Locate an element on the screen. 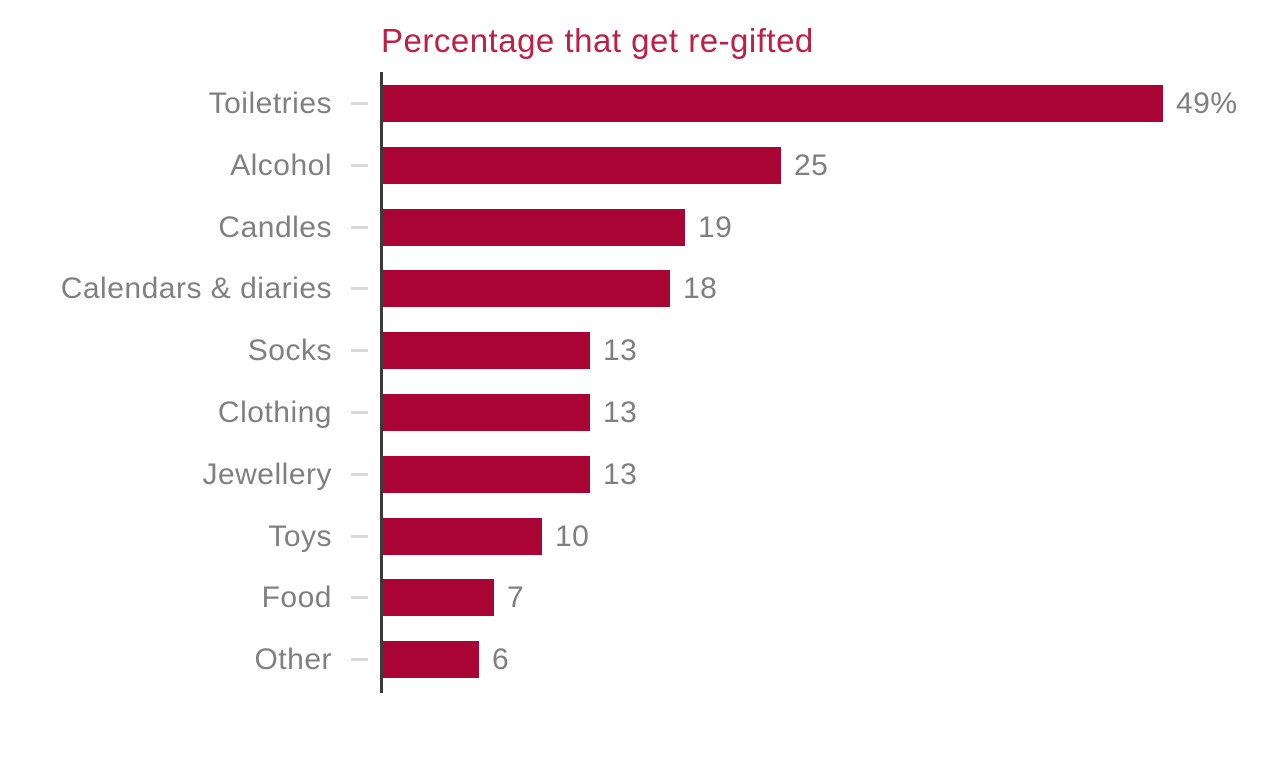 The height and width of the screenshot is (760, 1280). category-label: Clothing is located at coordinates (274, 412).